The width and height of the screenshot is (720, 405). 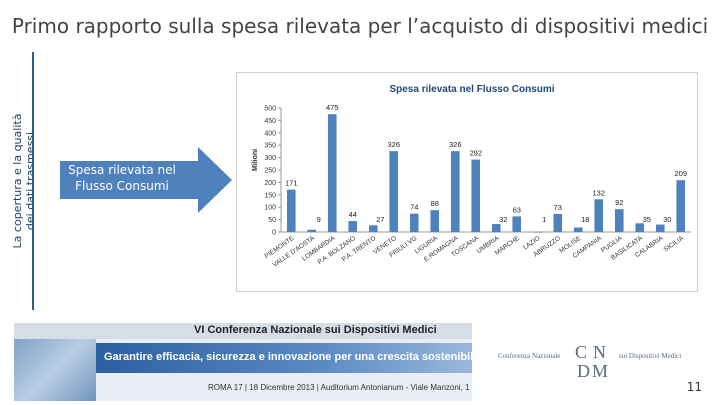 I want to click on data-label: 44, so click(x=353, y=214).